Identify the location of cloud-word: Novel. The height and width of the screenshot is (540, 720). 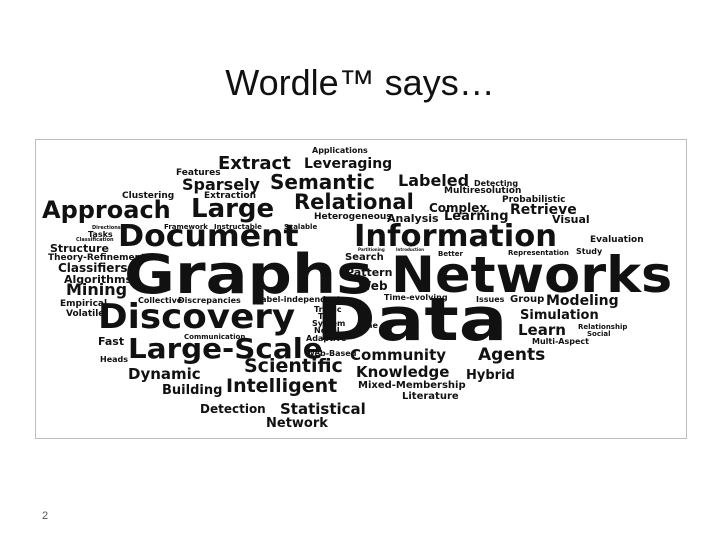
(327, 330).